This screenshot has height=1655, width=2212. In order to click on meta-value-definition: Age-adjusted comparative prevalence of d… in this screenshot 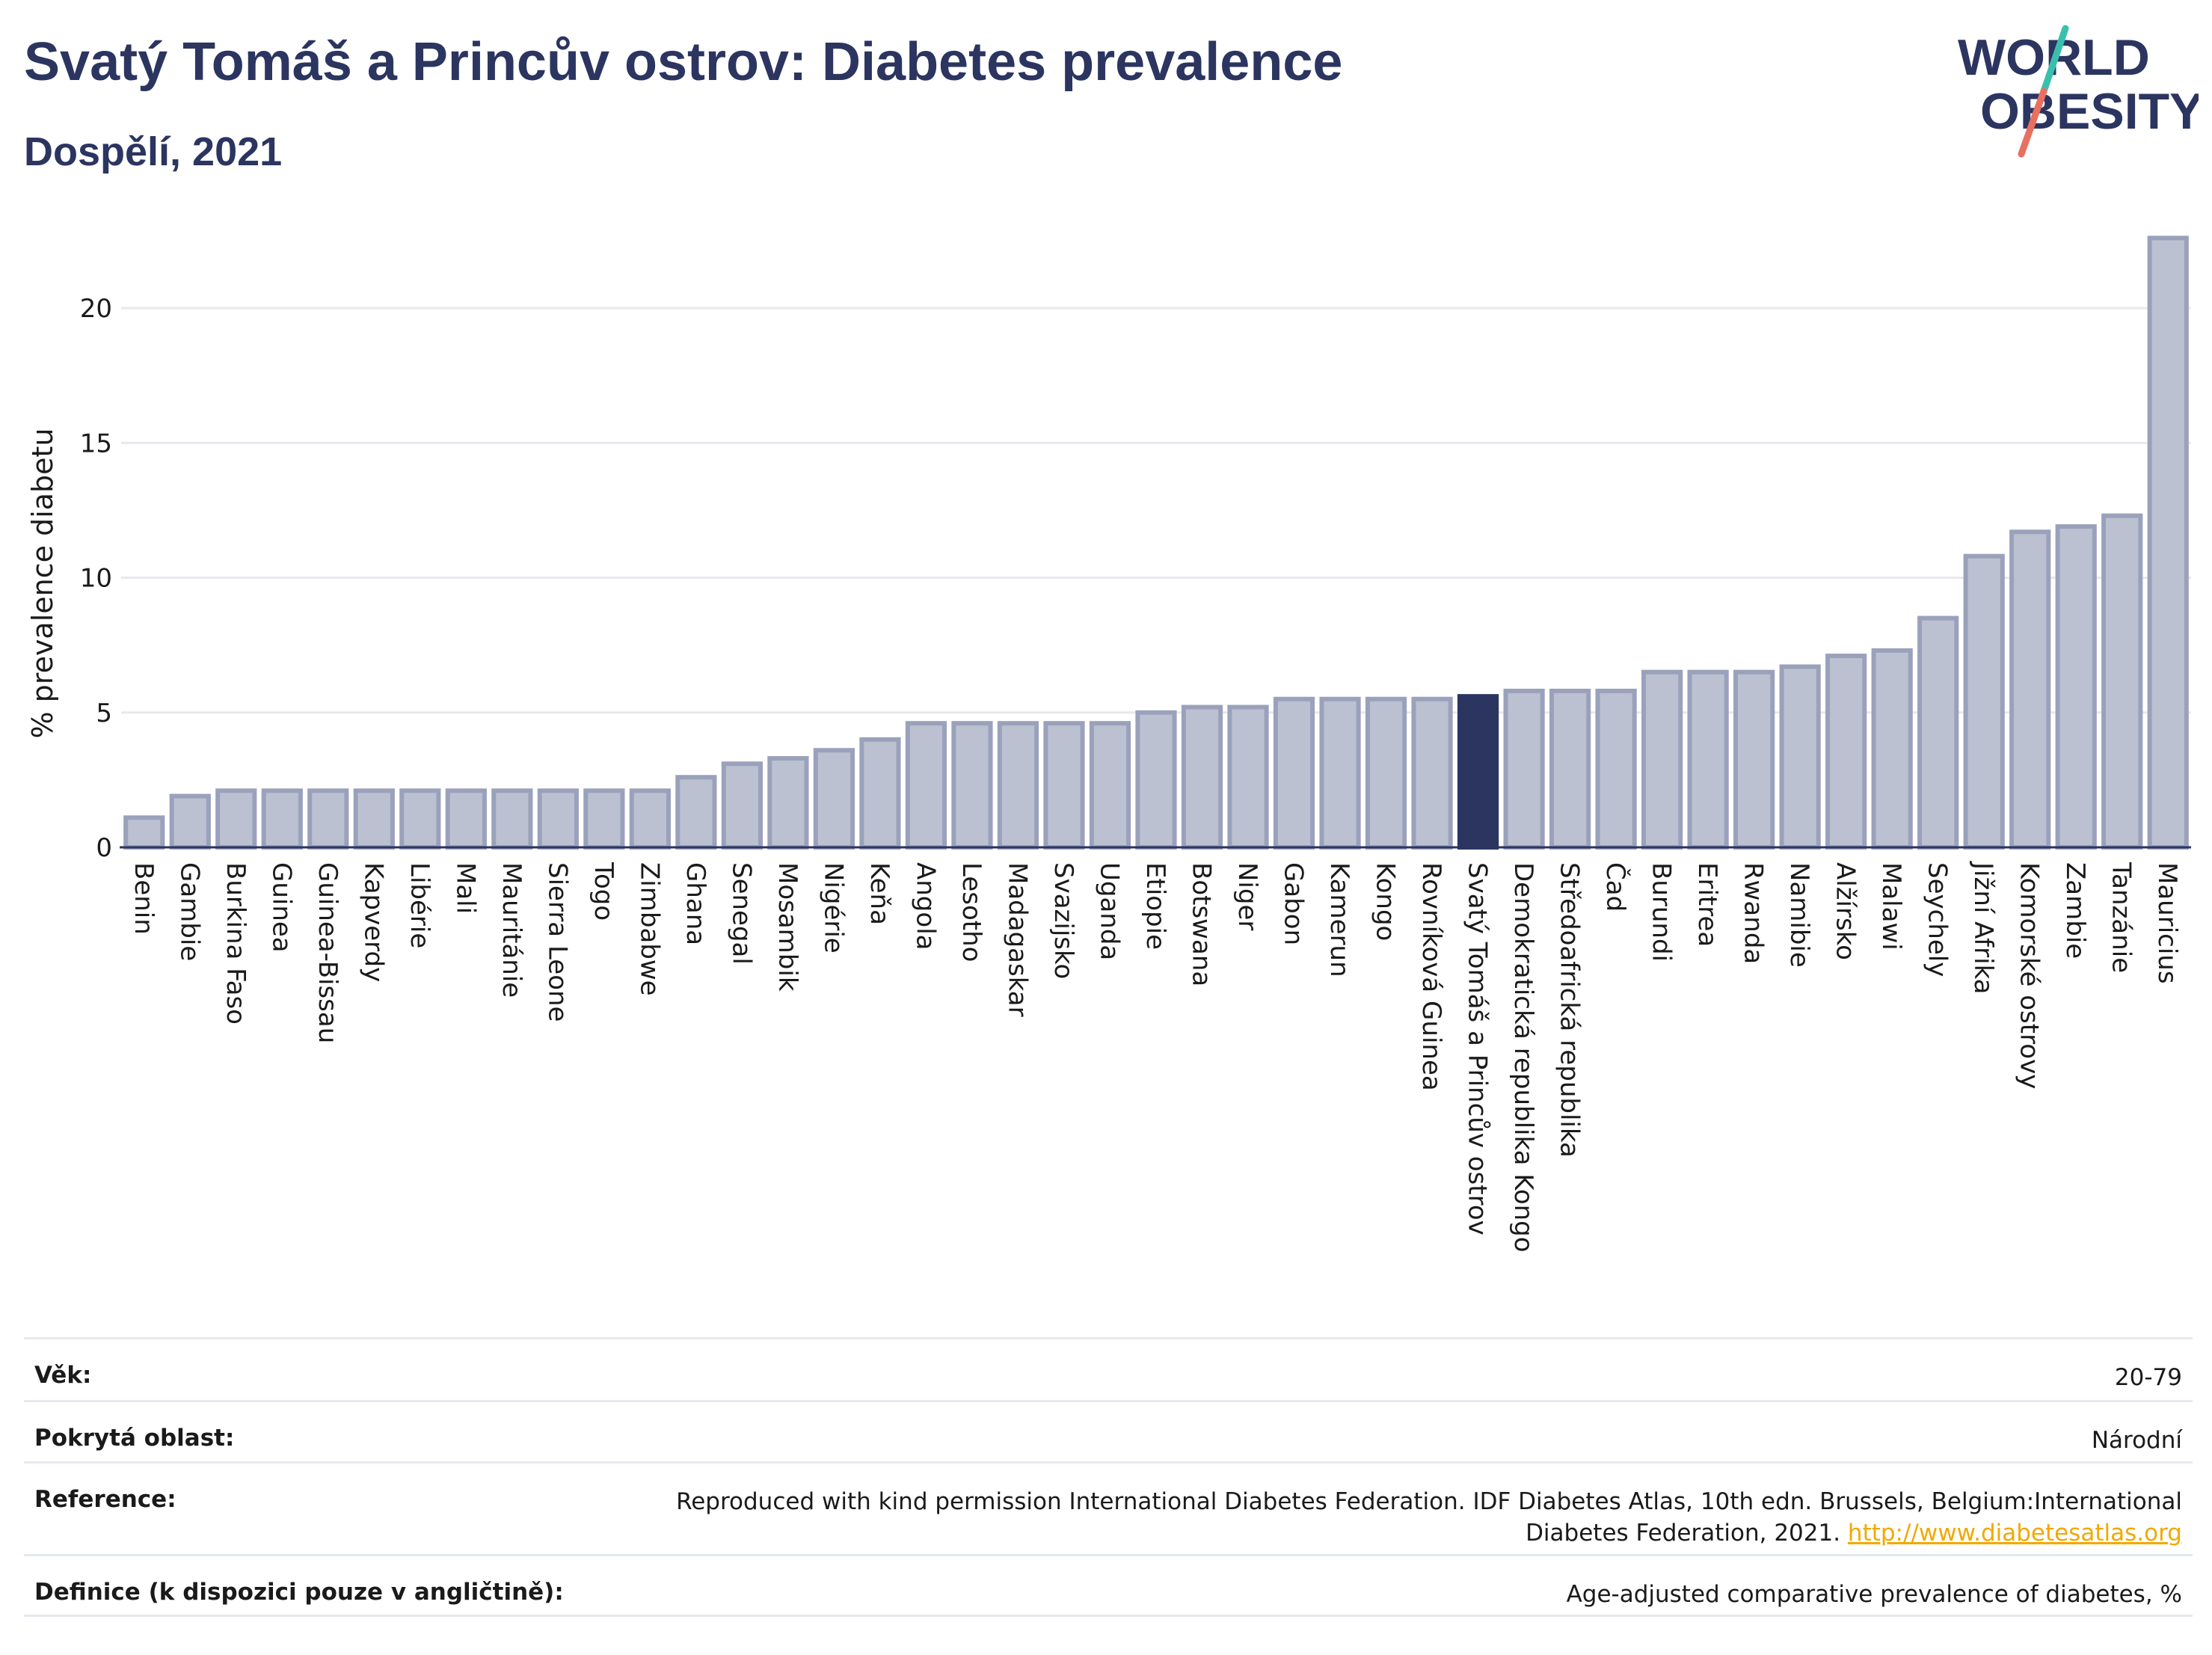, I will do `click(1874, 1594)`.